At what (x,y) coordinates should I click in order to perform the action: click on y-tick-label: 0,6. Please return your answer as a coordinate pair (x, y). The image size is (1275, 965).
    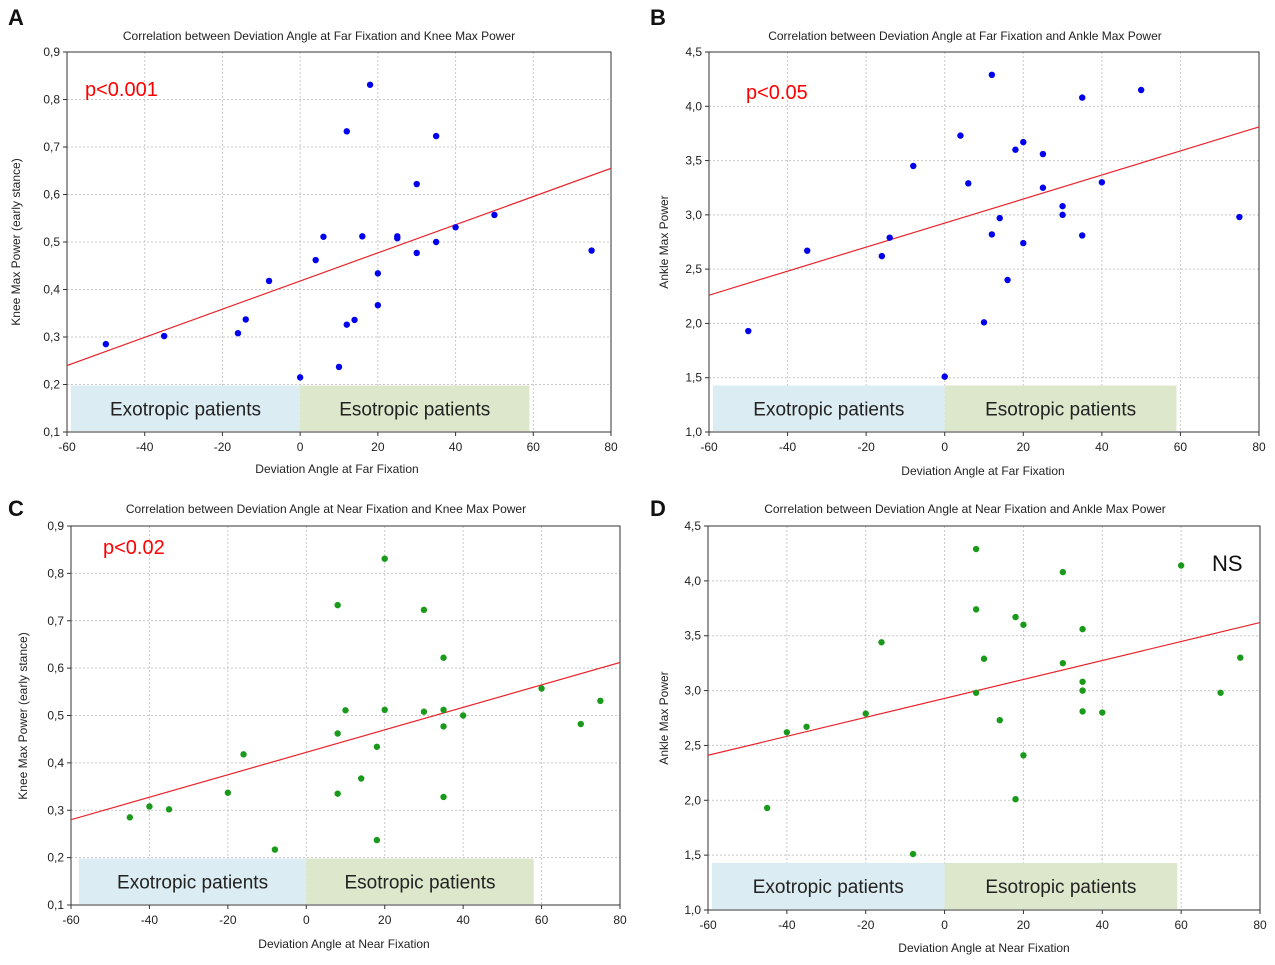
    Looking at the image, I should click on (55, 668).